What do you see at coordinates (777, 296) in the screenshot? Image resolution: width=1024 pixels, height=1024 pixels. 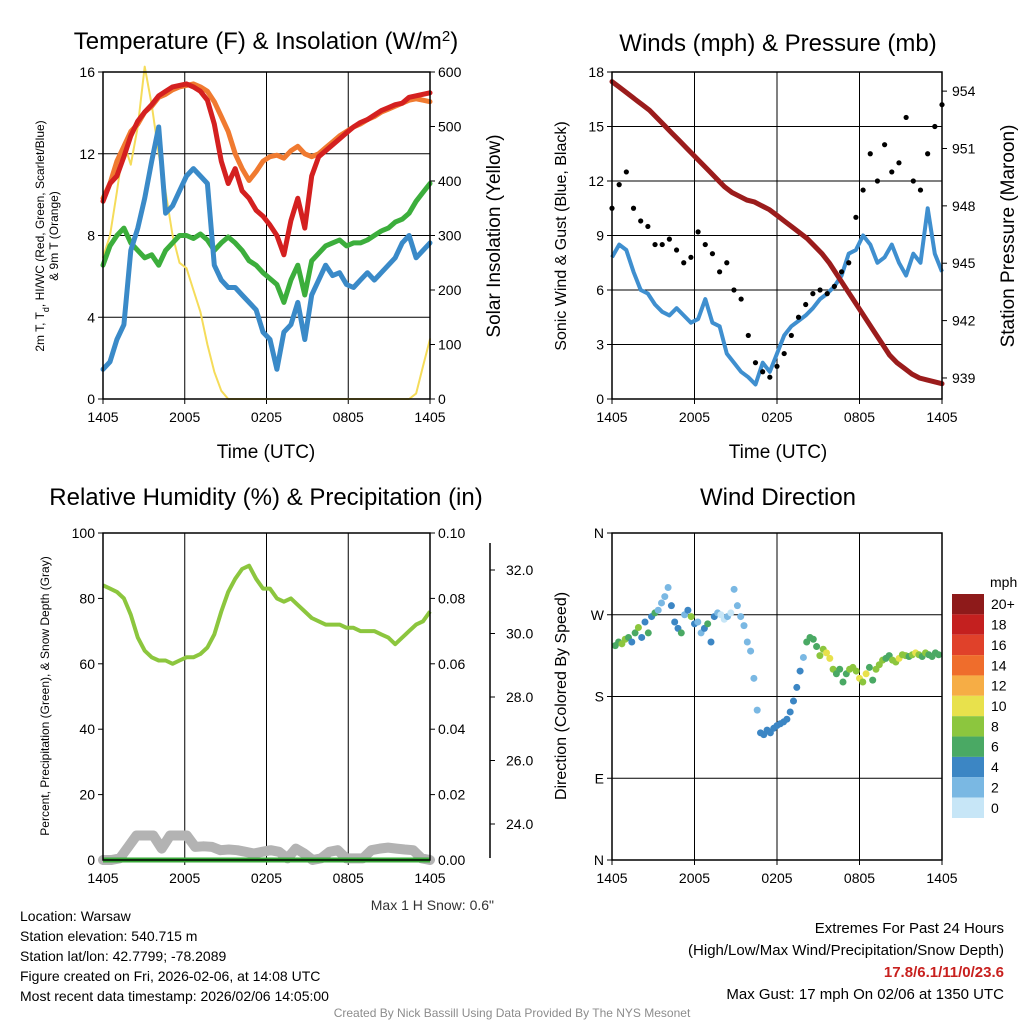 I see `series-sonic-wind` at bounding box center [777, 296].